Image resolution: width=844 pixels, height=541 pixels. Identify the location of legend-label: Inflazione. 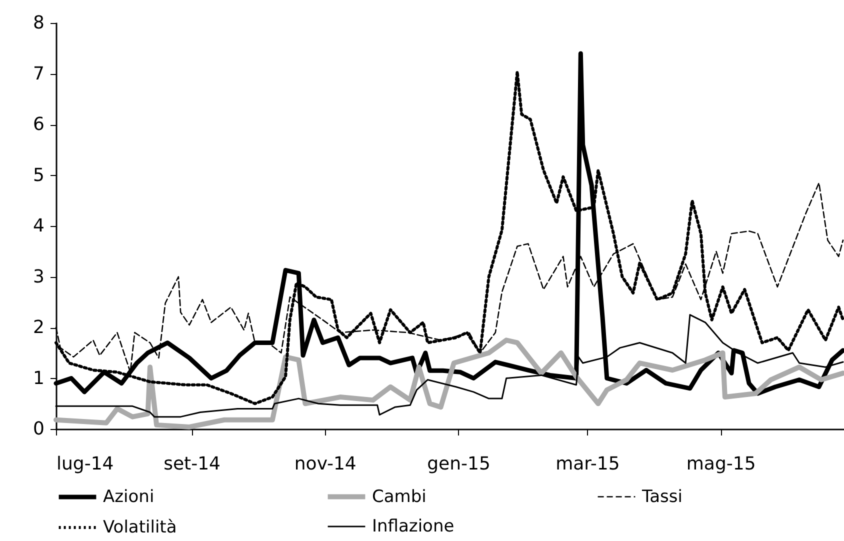
(413, 526).